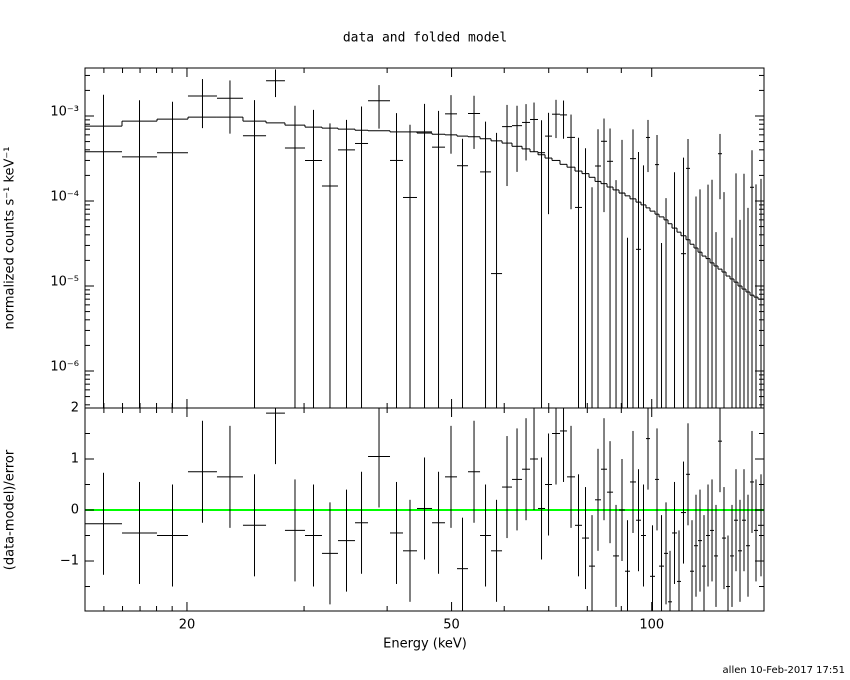 This screenshot has width=850, height=680. What do you see at coordinates (651, 625) in the screenshot?
I see `x-tick-label: 100` at bounding box center [651, 625].